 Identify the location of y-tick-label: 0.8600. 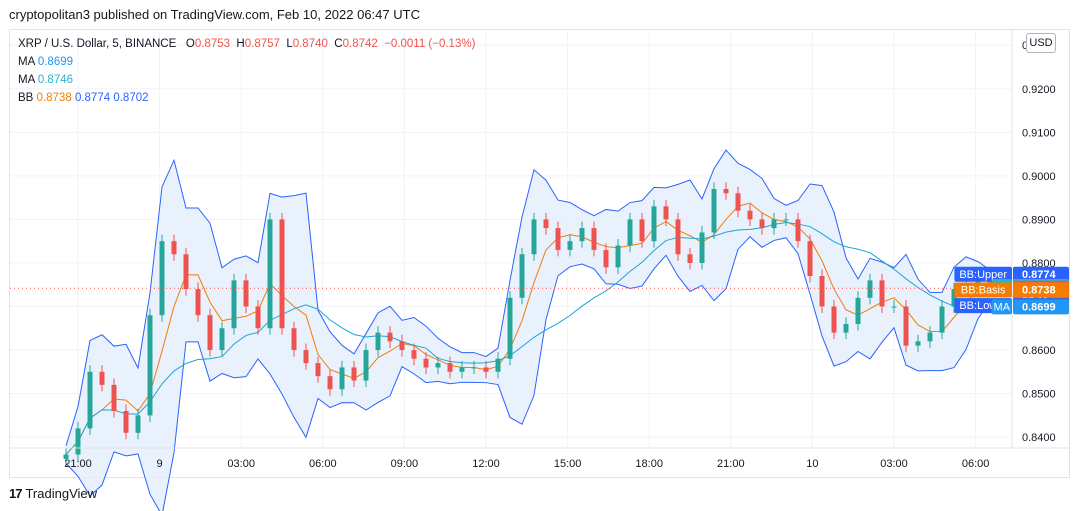
(1039, 351).